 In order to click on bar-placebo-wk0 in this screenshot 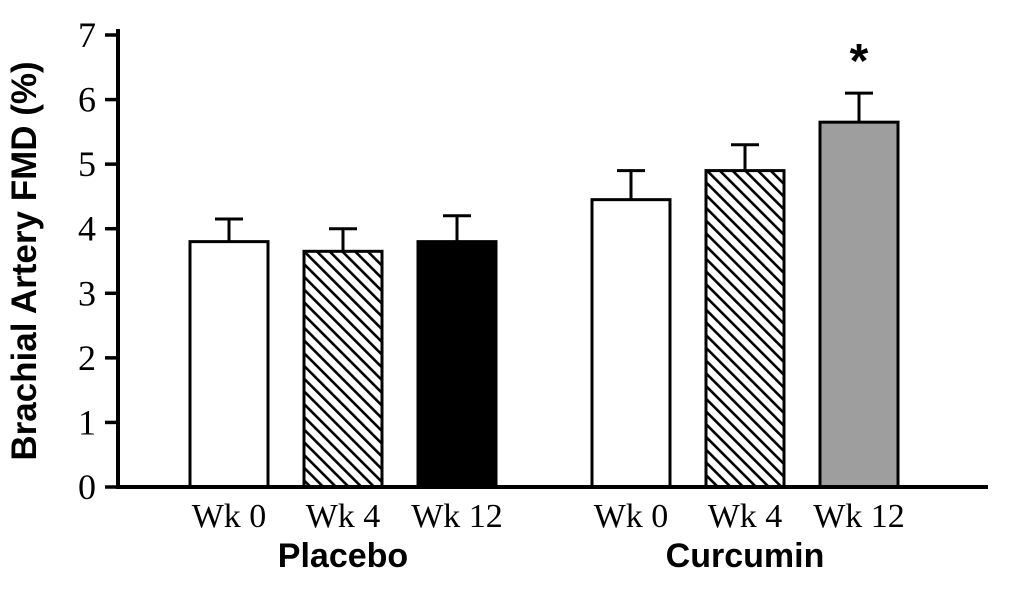, I will do `click(229, 364)`.